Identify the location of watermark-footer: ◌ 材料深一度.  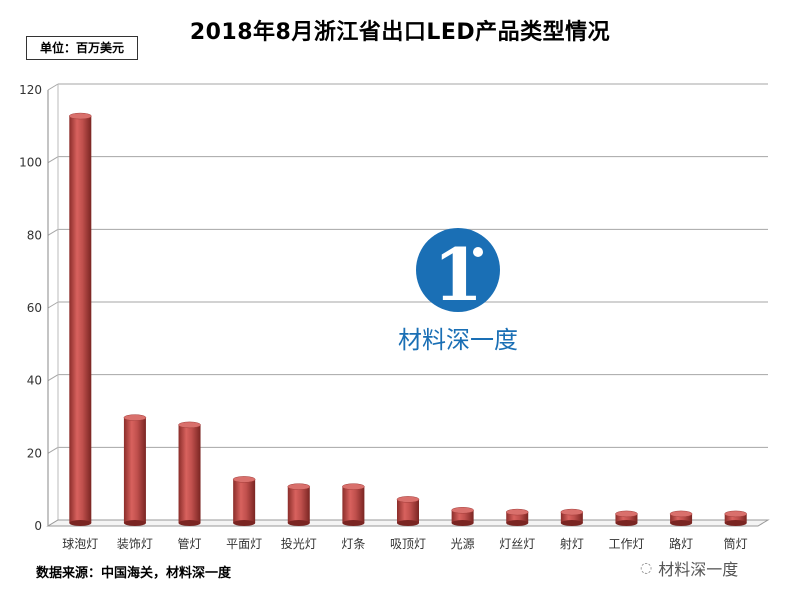
(689, 568).